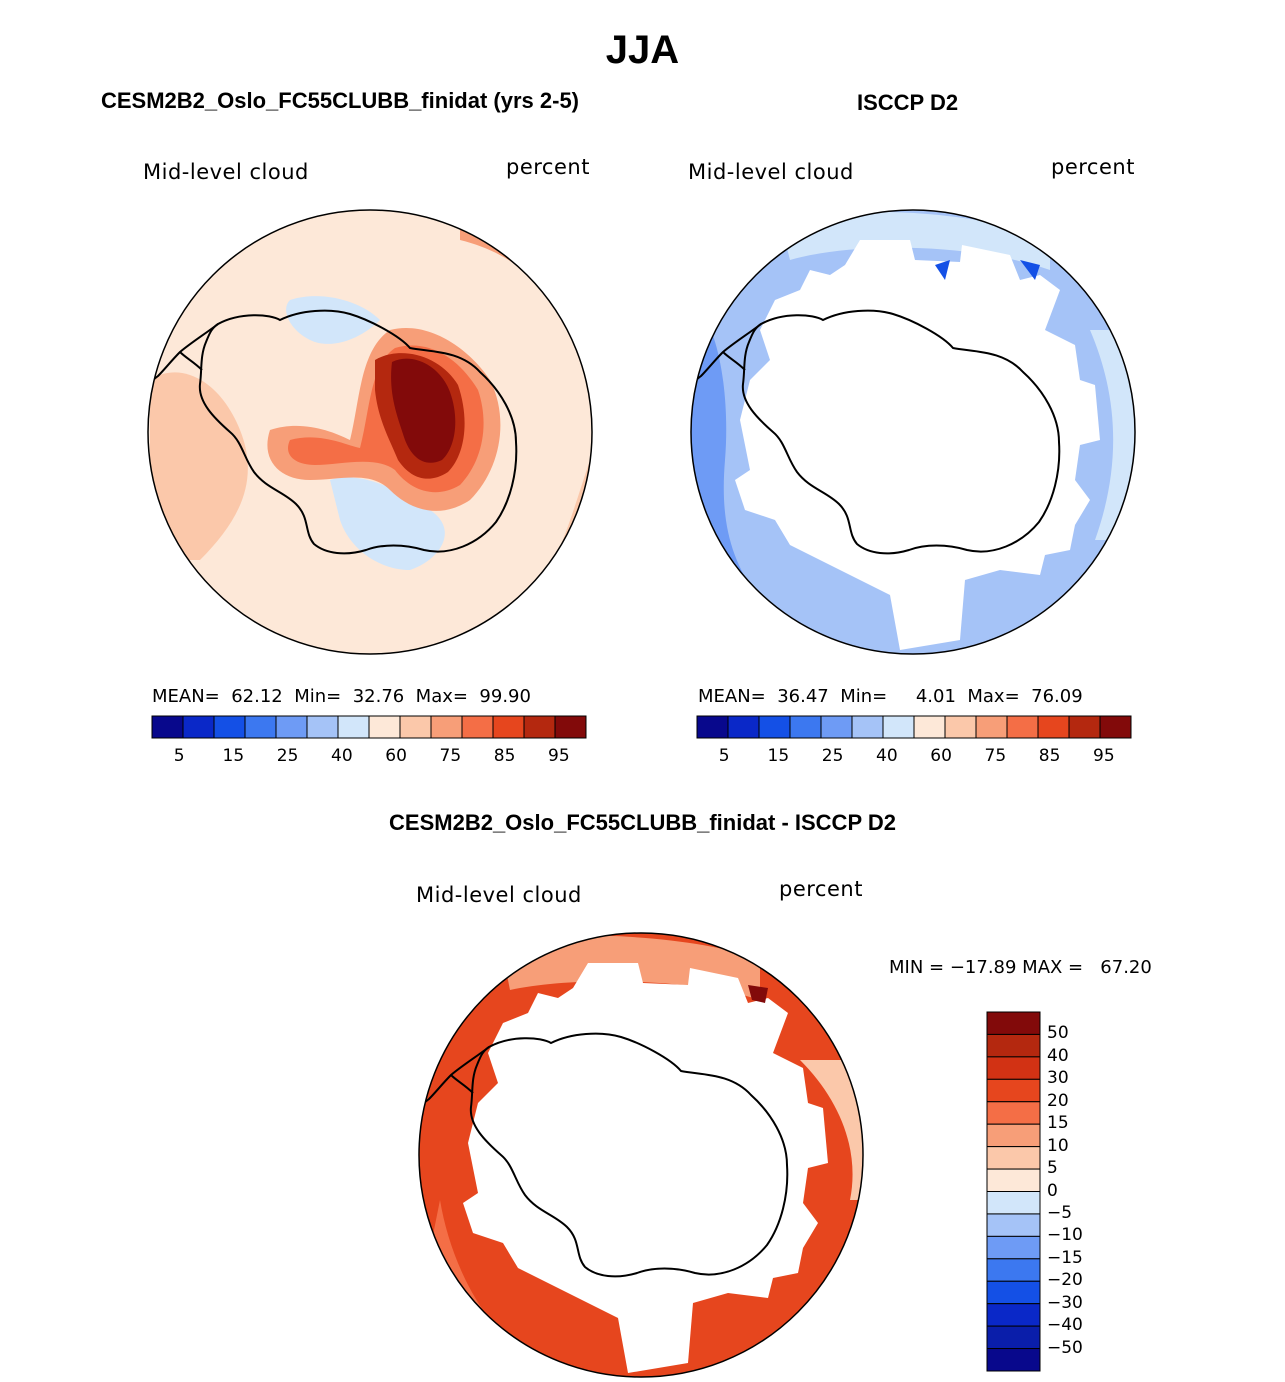  What do you see at coordinates (771, 172) in the screenshot?
I see `obs-variable-label: Mid-level cloud` at bounding box center [771, 172].